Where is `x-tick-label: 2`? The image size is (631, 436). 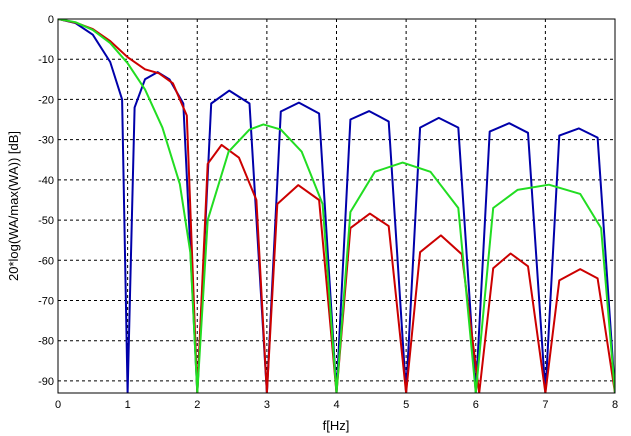 x-tick-label: 2 is located at coordinates (197, 405).